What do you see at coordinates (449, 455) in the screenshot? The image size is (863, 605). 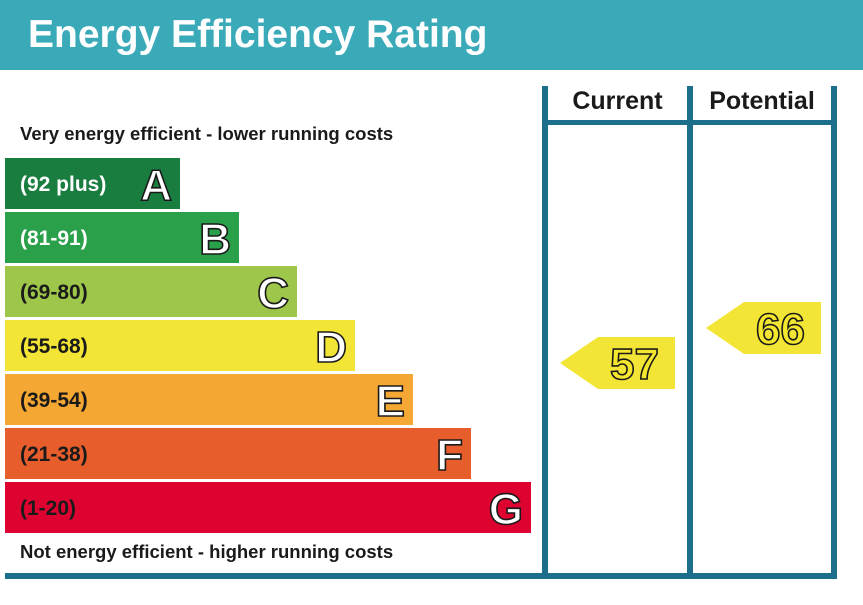 I see `band-f-letter: F` at bounding box center [449, 455].